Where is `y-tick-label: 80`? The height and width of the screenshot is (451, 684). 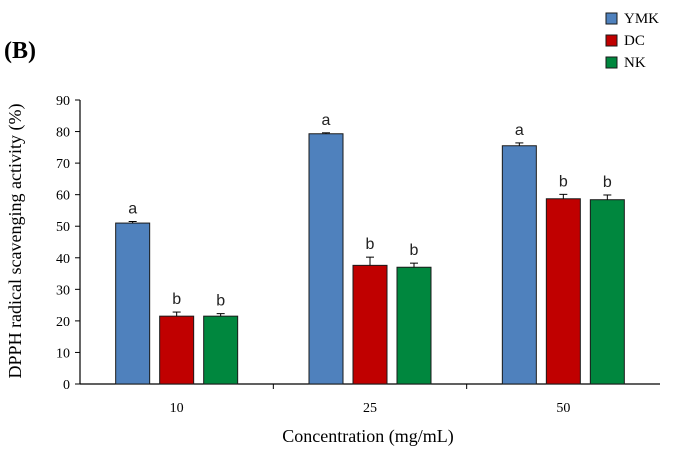
y-tick-label: 80 is located at coordinates (63, 133).